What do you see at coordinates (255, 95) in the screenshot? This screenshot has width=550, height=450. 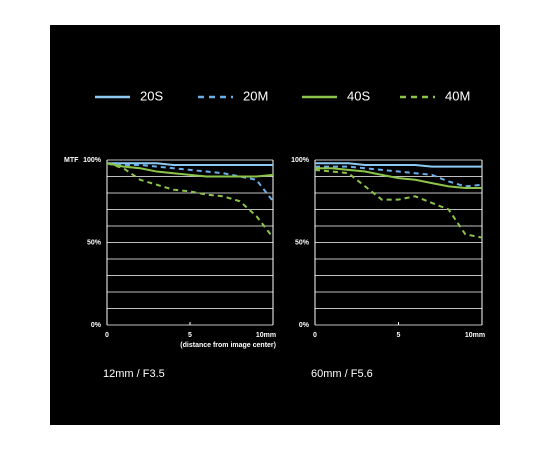 I see `legend-label: 20M` at bounding box center [255, 95].